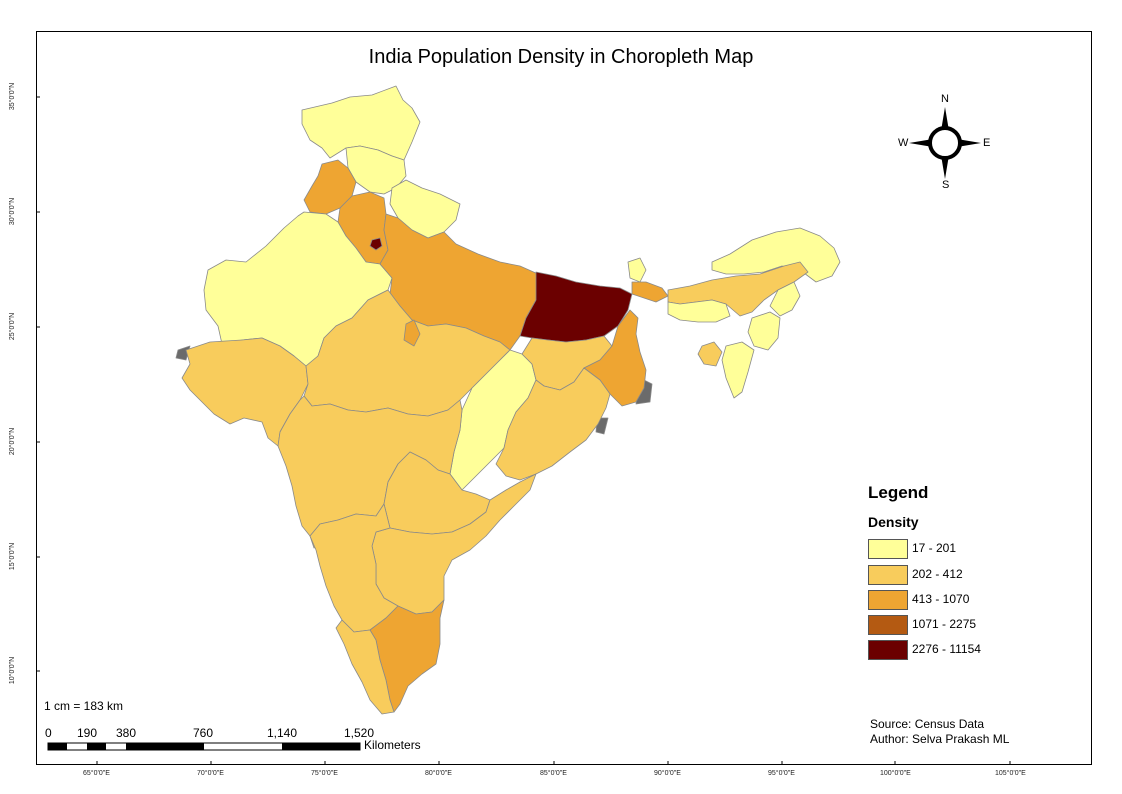  I want to click on legend-label: 202 - 412, so click(937, 574).